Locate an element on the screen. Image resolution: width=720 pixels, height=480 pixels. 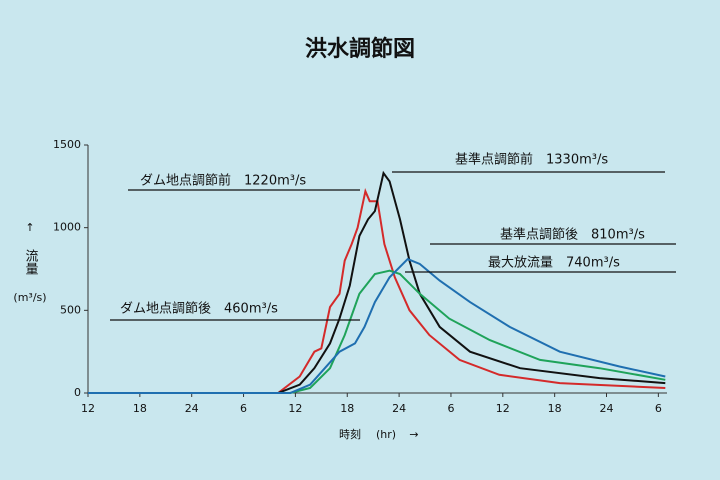
y-tick-label: 1000 is located at coordinates (67, 227).